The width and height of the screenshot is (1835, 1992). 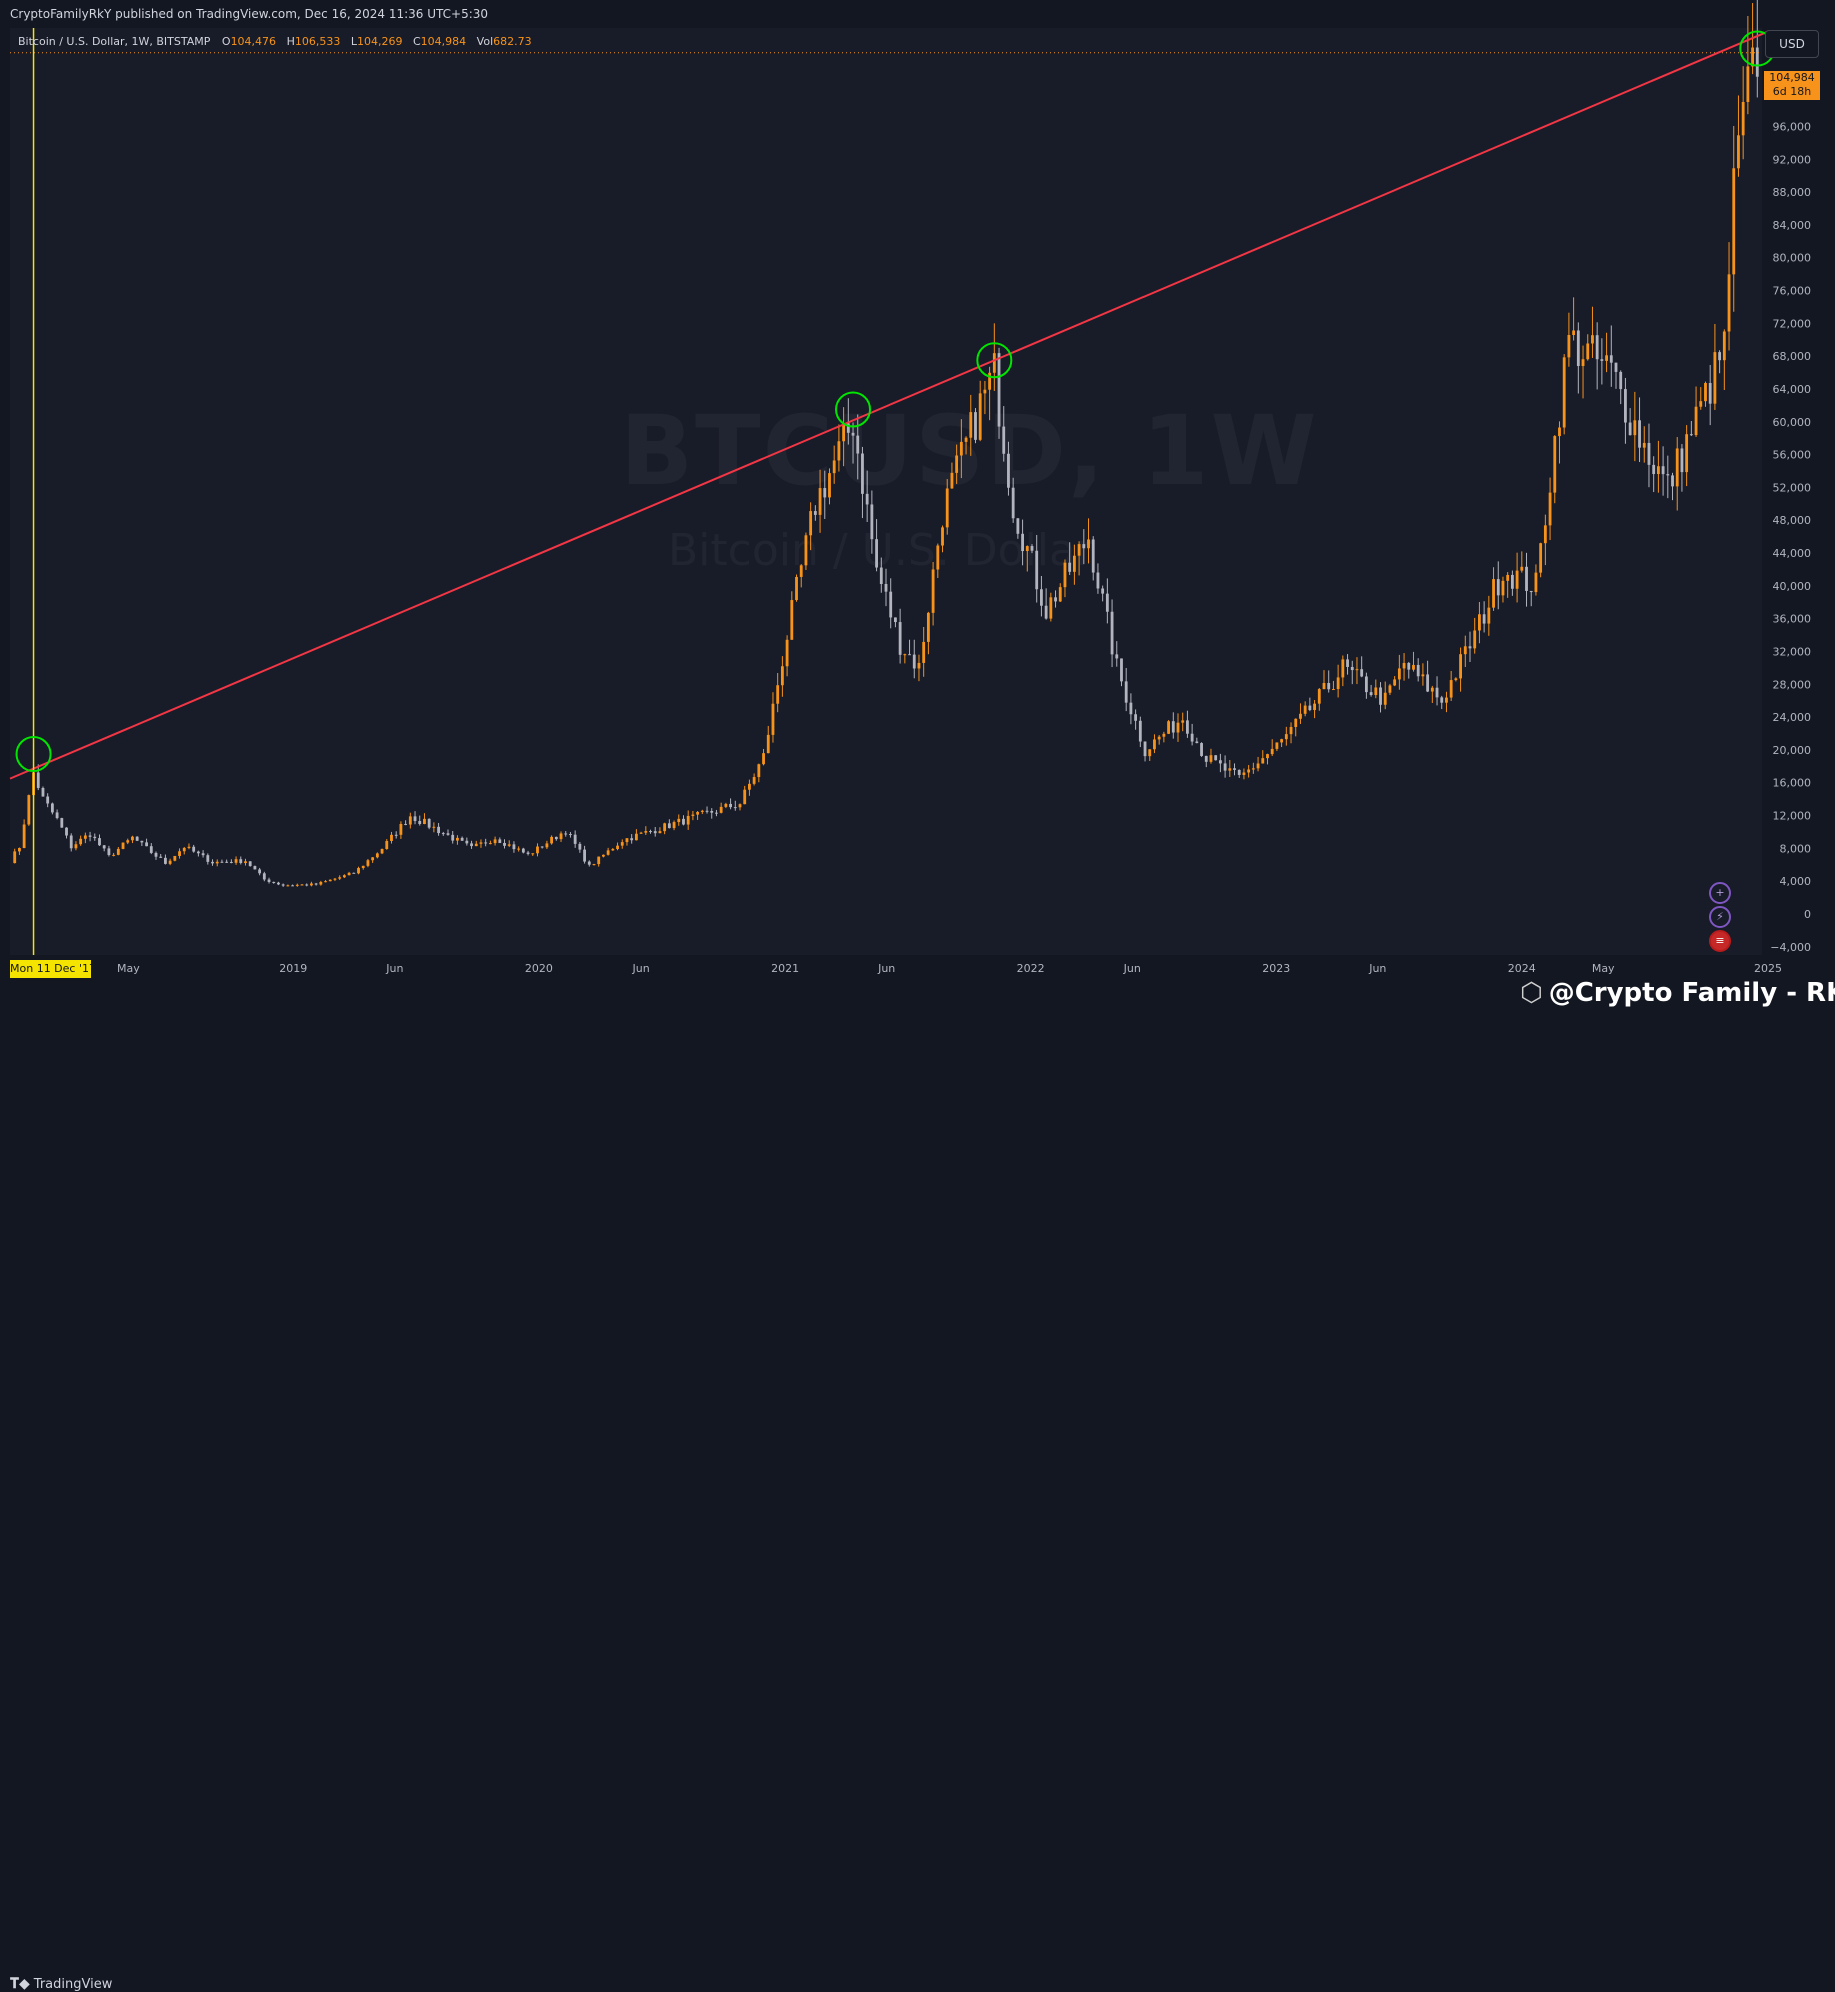 What do you see at coordinates (1792, 520) in the screenshot?
I see `y-tick-label: 48,000` at bounding box center [1792, 520].